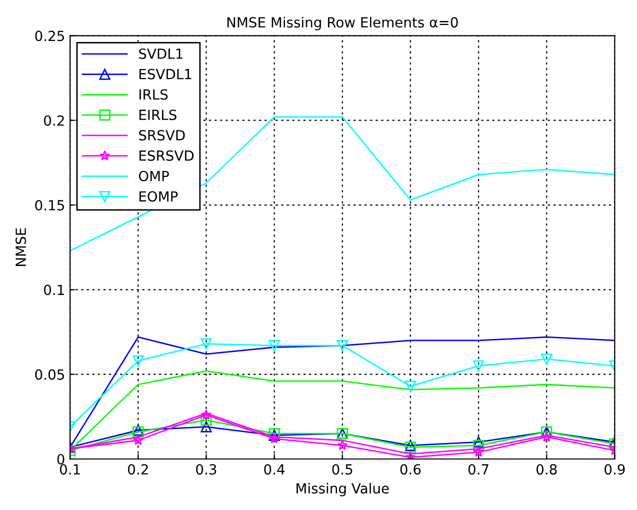 This screenshot has height=510, width=637. I want to click on x-axis-title: Missing Value, so click(342, 489).